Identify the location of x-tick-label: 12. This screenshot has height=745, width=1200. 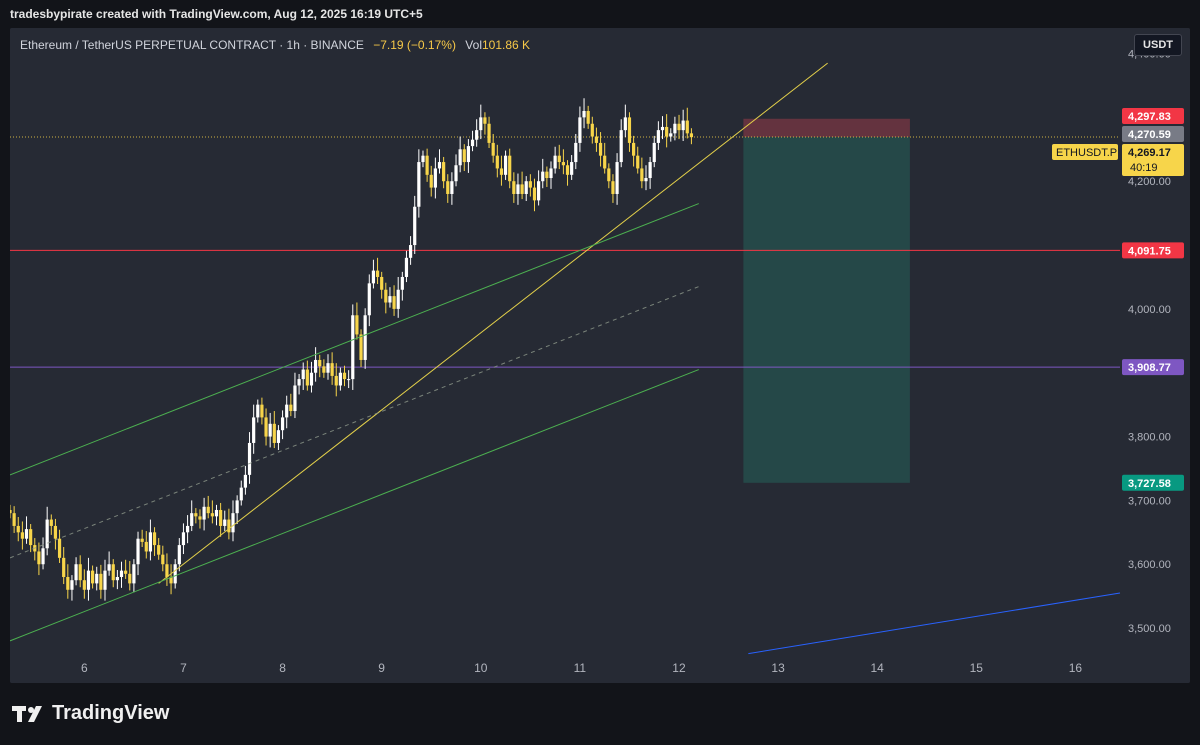
(679, 668).